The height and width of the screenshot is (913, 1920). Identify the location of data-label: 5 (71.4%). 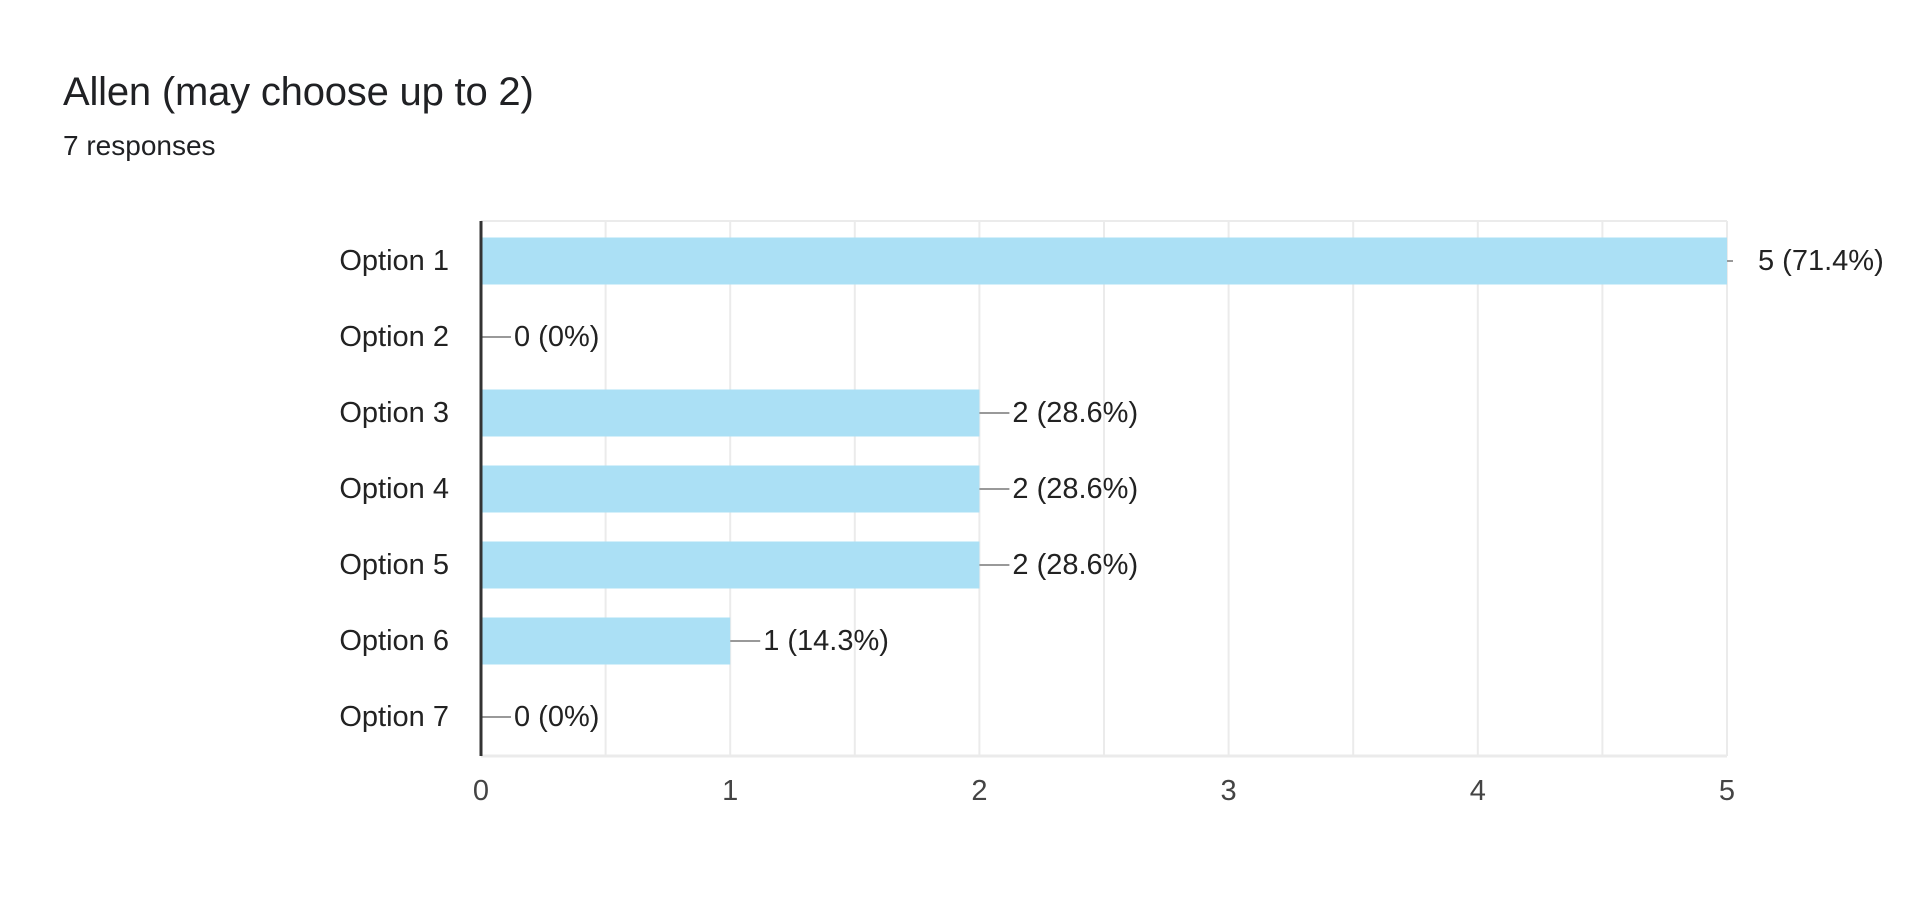
(1821, 261).